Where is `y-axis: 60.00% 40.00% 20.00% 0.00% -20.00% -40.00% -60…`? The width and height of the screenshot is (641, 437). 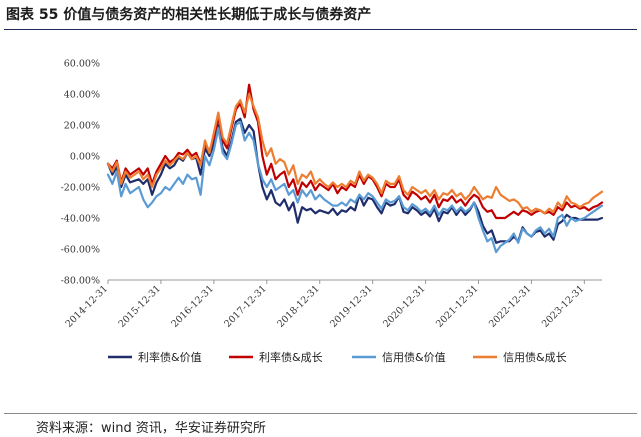
y-axis: 60.00% 40.00% 20.00% 0.00% -20.00% -40.00% -60… is located at coordinates (80, 173).